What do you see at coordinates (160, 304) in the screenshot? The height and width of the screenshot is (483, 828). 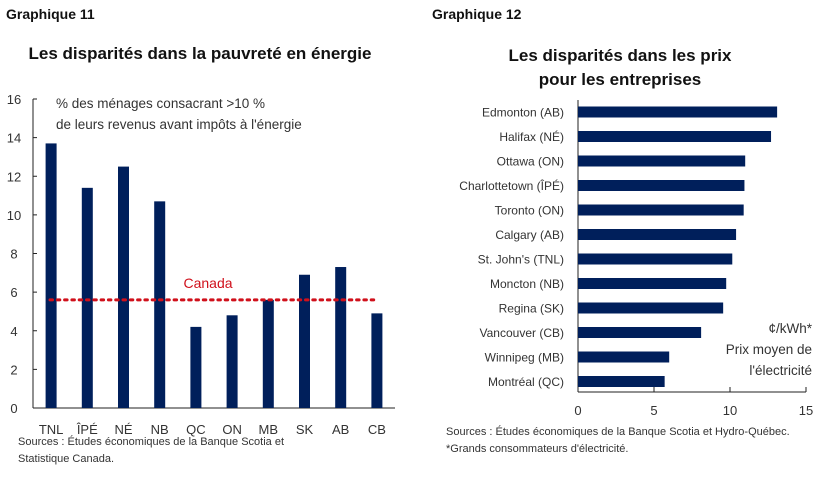 I see `bar-NB` at bounding box center [160, 304].